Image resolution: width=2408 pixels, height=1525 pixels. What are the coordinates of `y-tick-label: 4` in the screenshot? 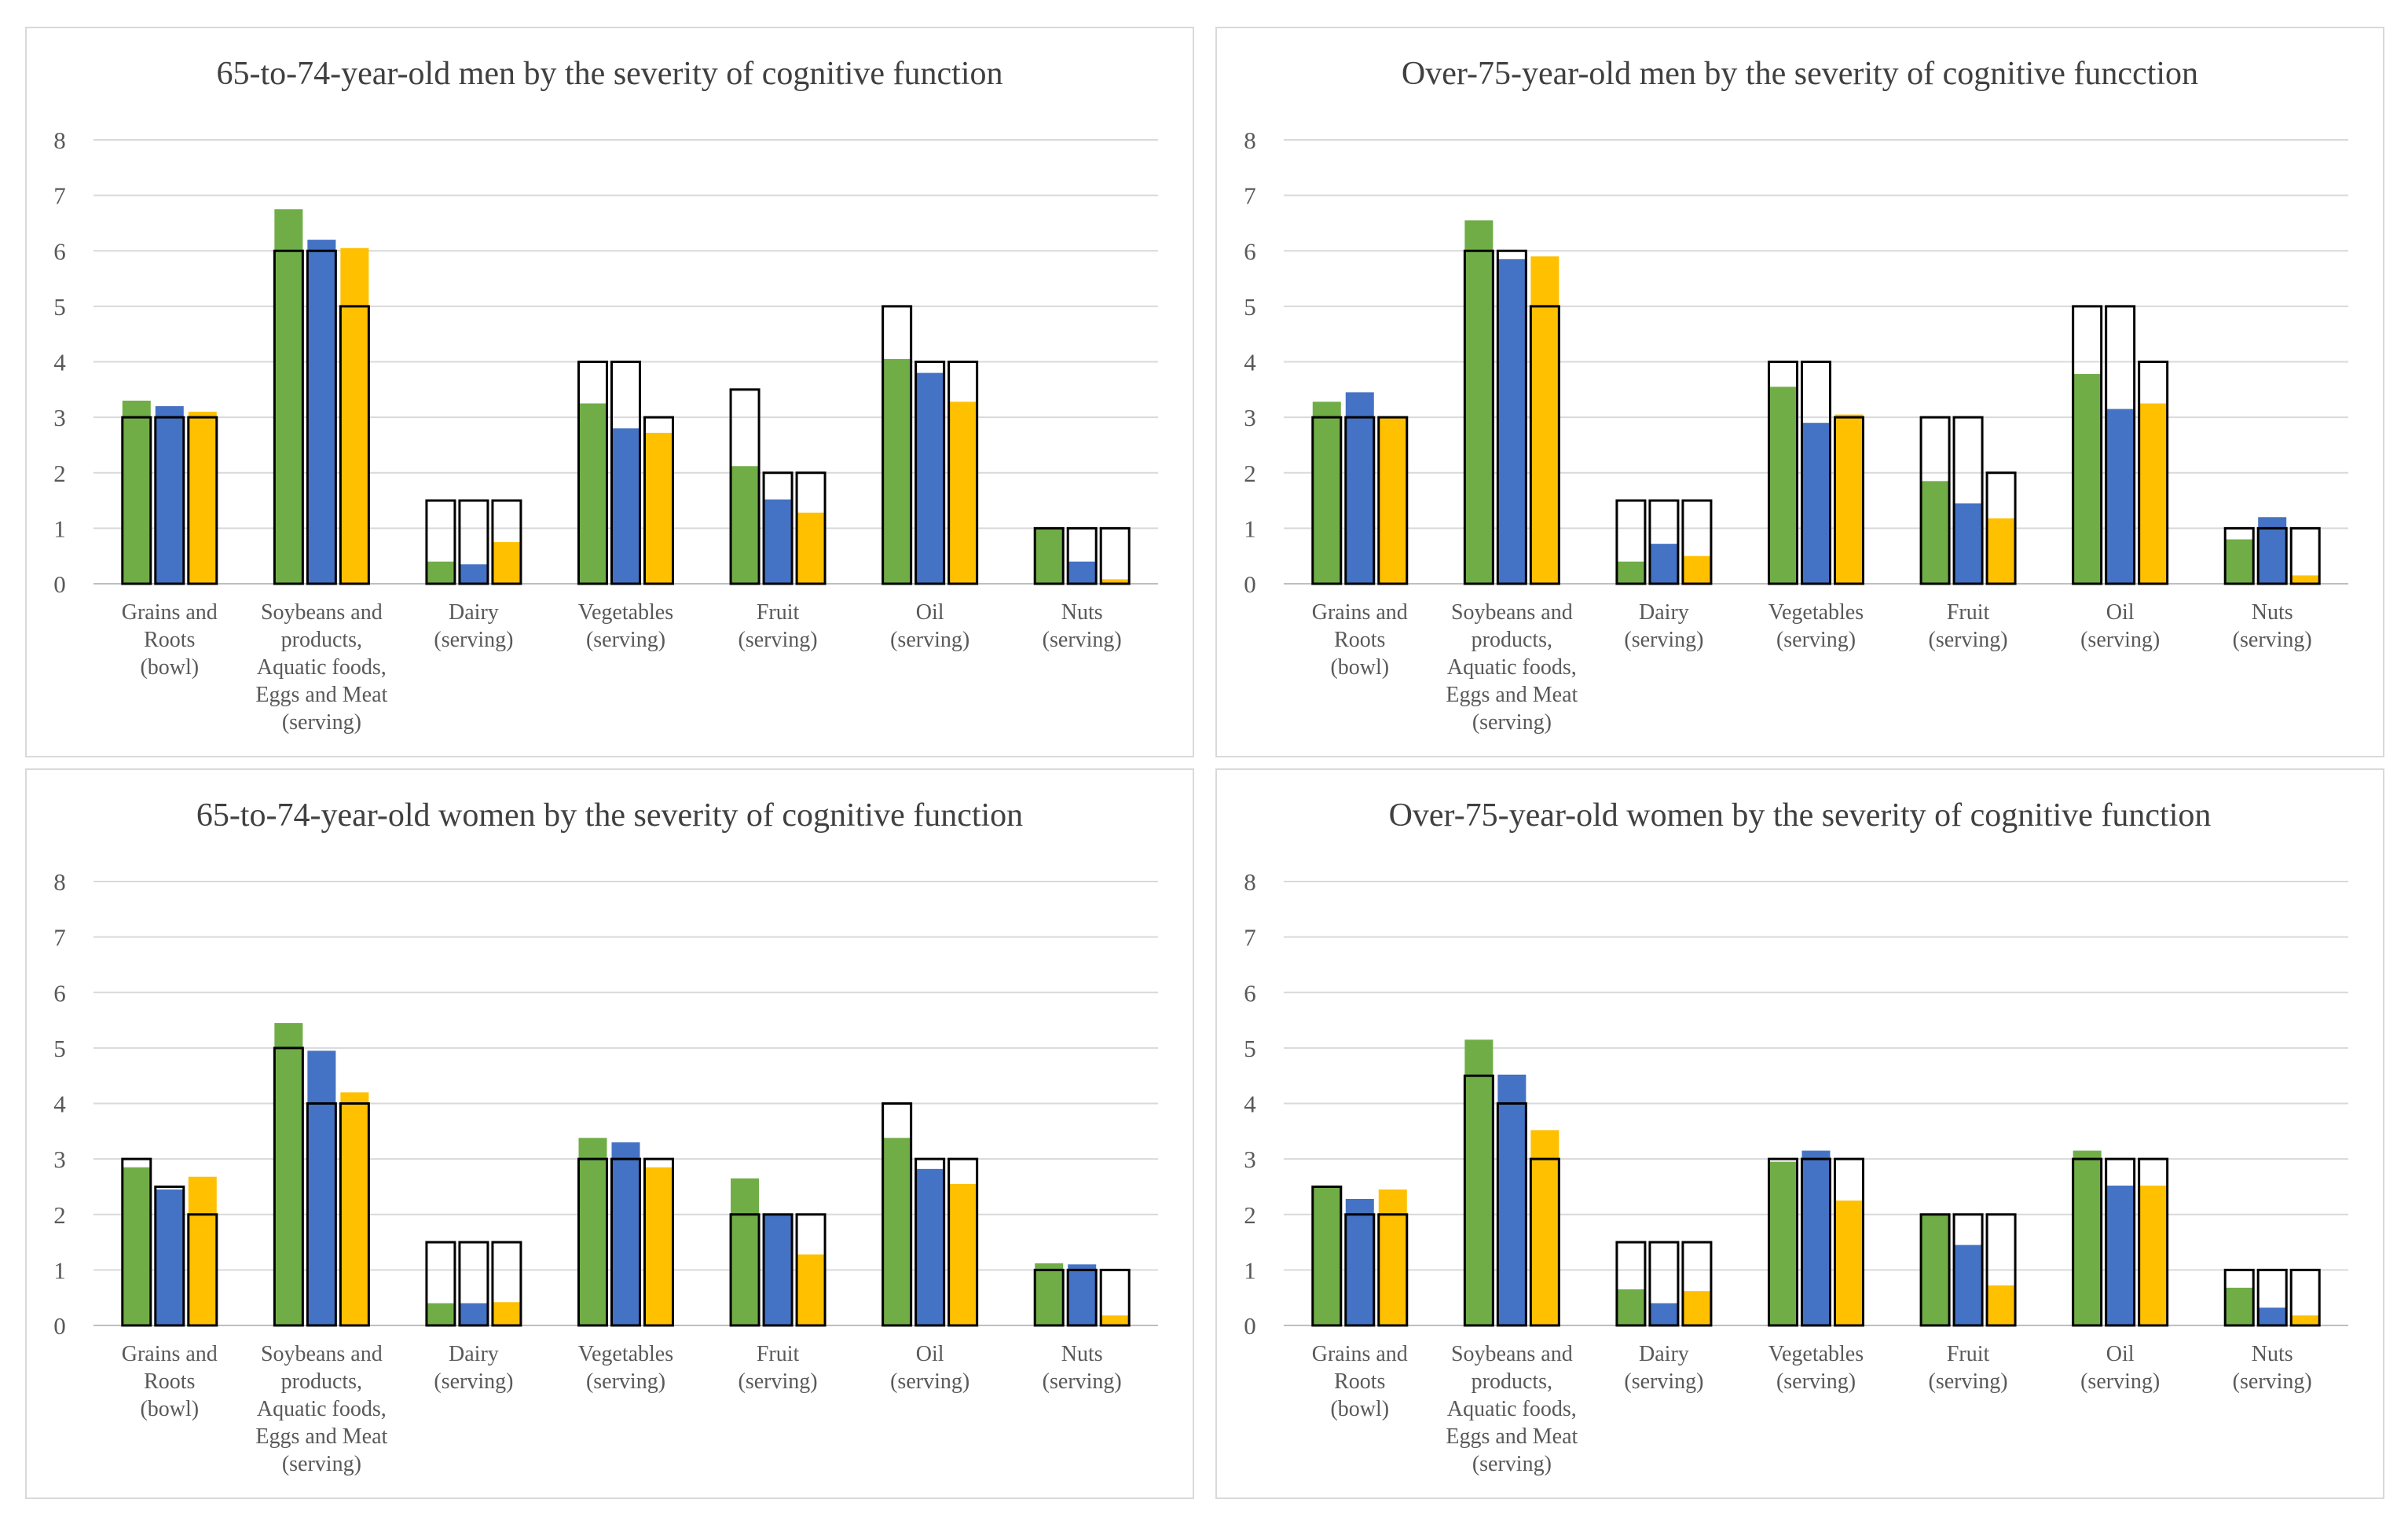 It's located at (1250, 362).